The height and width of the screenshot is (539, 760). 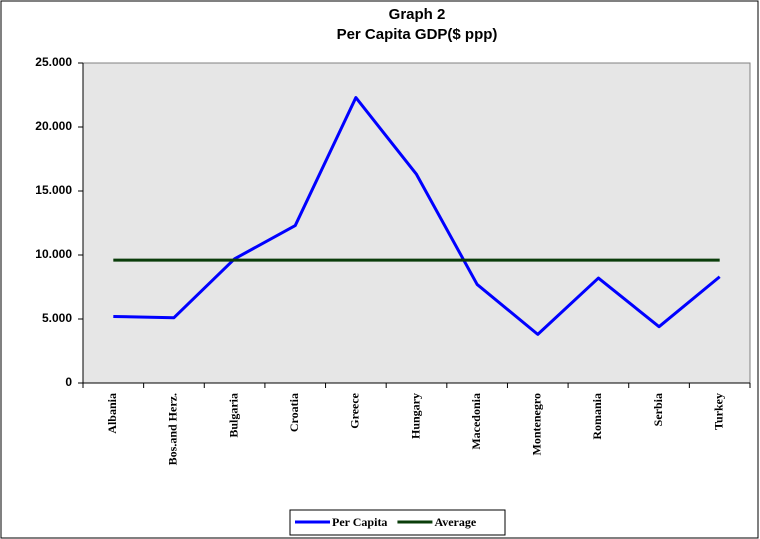 I want to click on x-tick-label: Bulgaria, so click(x=233, y=415).